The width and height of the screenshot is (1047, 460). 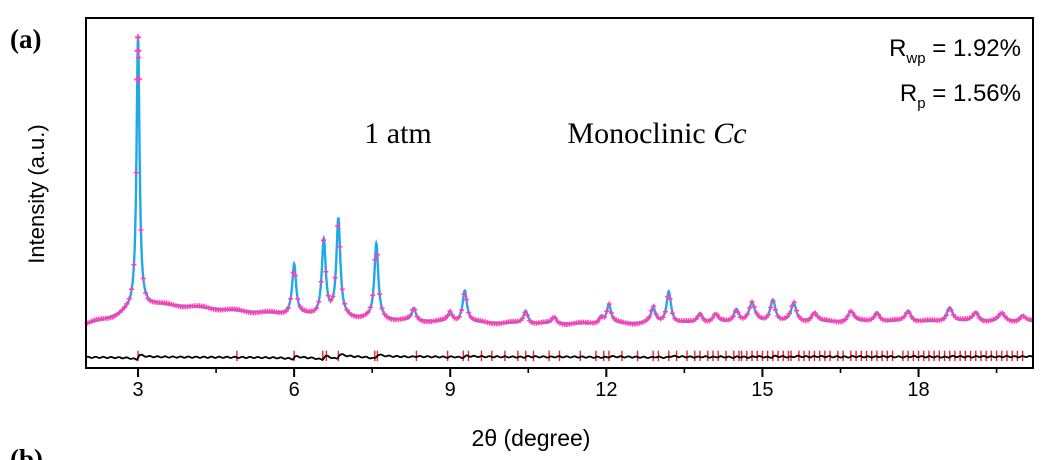 I want to click on rp-value: = 1.56%, so click(x=973, y=93).